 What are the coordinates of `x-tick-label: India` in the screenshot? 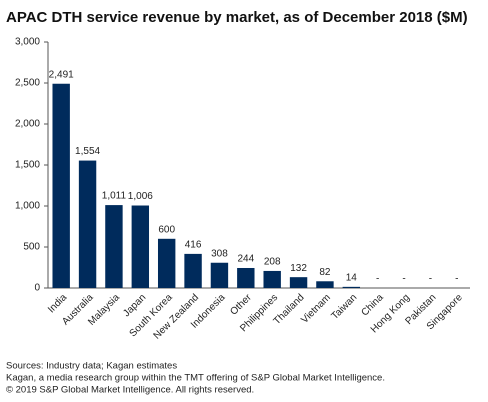 It's located at (57, 303).